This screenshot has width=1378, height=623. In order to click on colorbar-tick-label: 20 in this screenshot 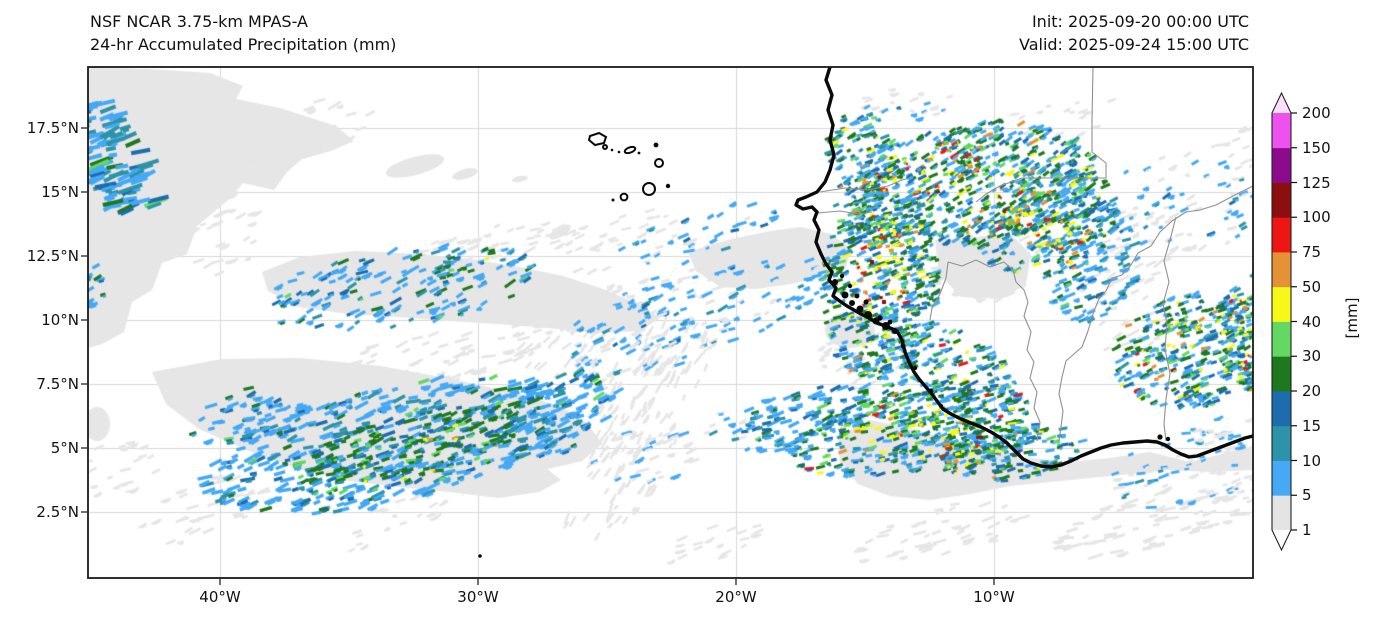, I will do `click(1312, 391)`.